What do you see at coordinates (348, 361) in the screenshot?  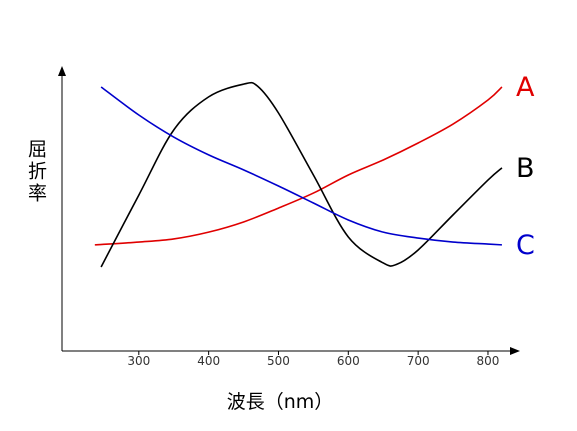 I see `x-tick-label: 600` at bounding box center [348, 361].